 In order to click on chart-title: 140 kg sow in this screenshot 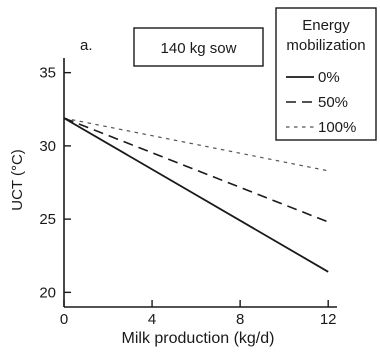, I will do `click(199, 48)`.